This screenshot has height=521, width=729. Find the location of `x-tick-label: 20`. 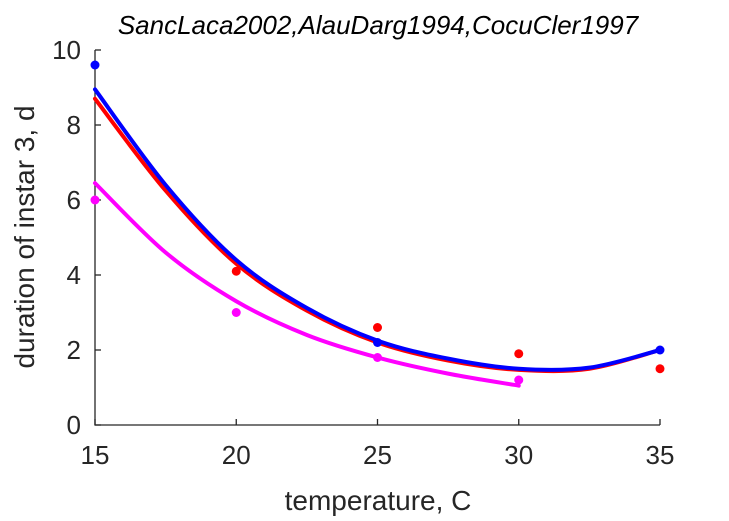

x-tick-label: 20 is located at coordinates (236, 455).